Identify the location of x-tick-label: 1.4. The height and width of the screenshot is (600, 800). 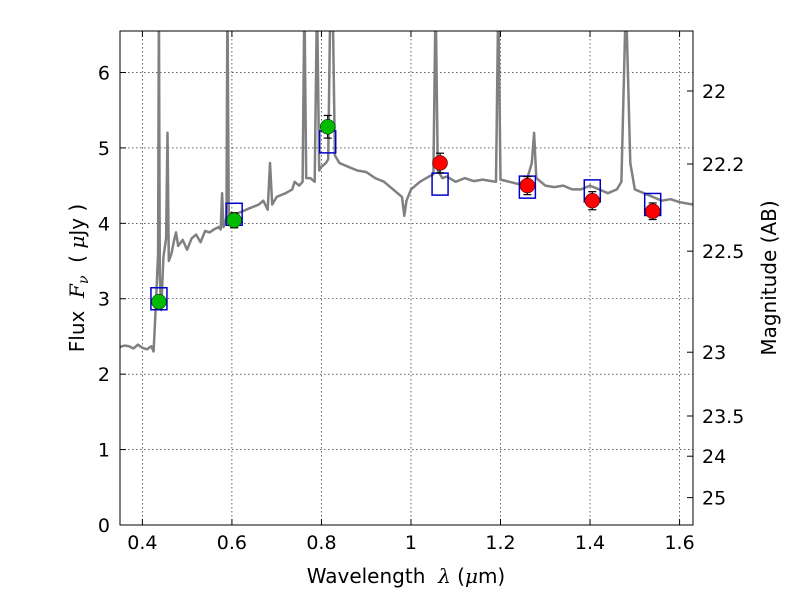
(590, 543).